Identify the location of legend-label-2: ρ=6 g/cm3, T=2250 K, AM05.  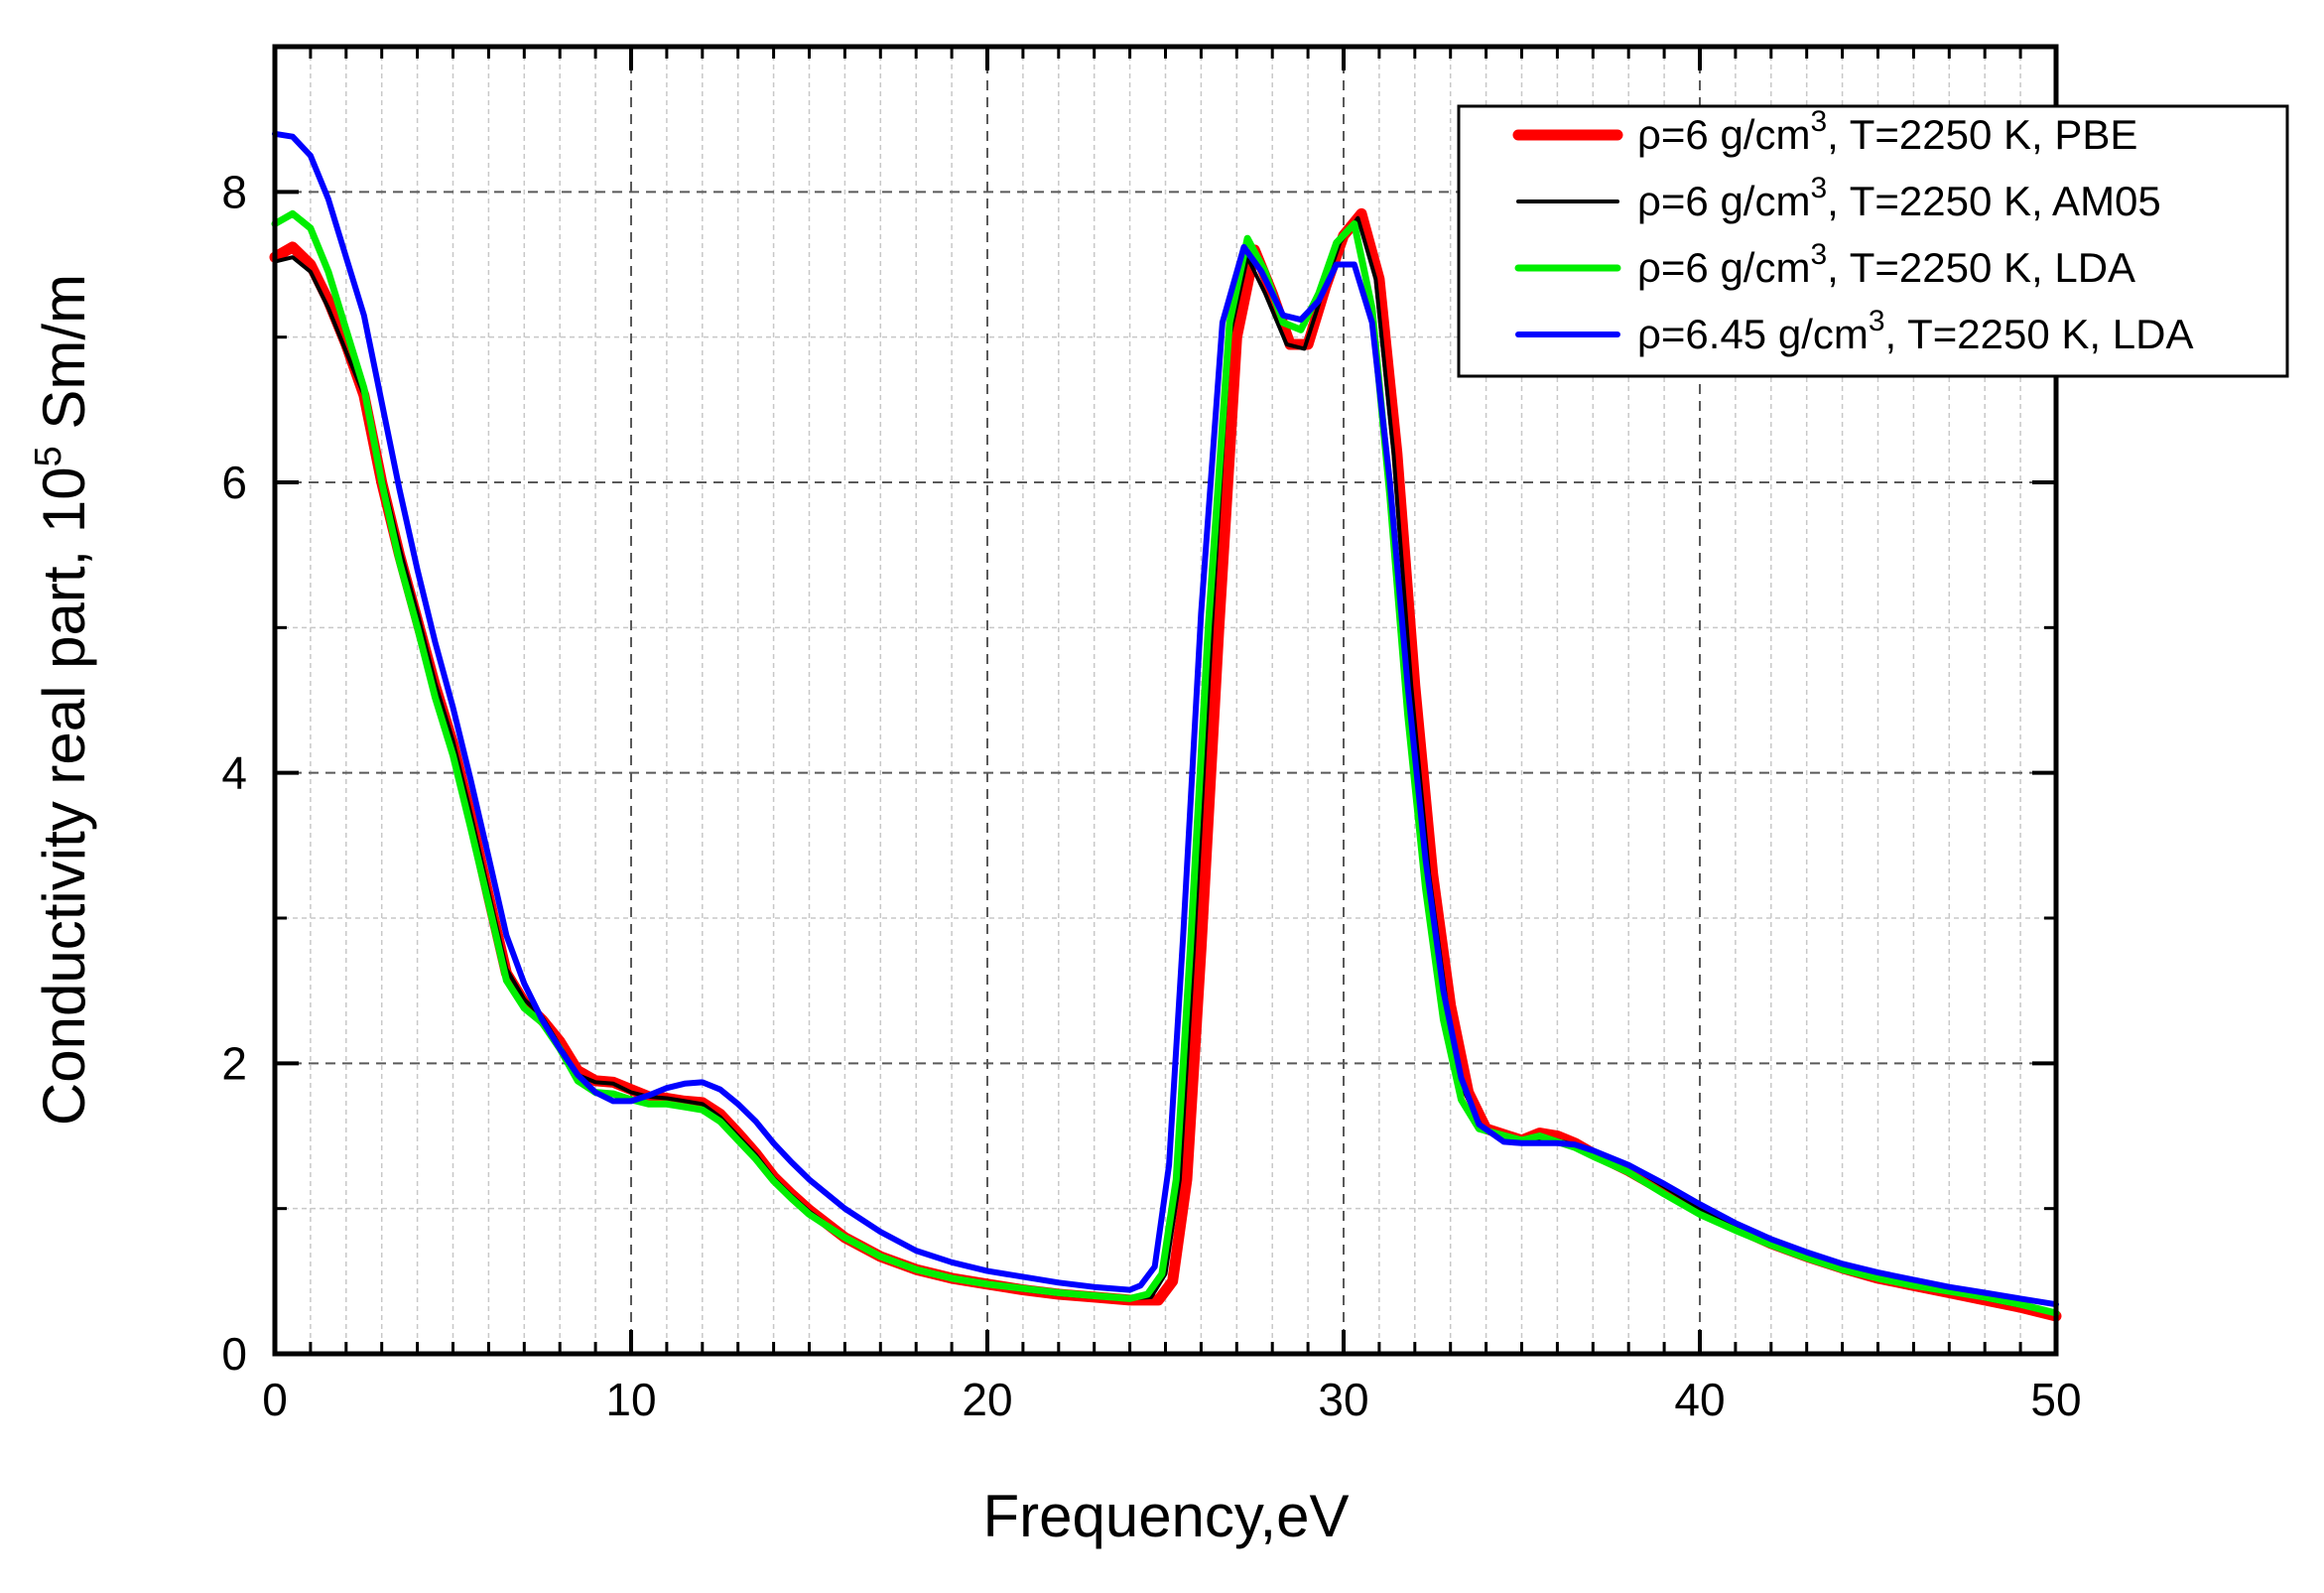
(1899, 198).